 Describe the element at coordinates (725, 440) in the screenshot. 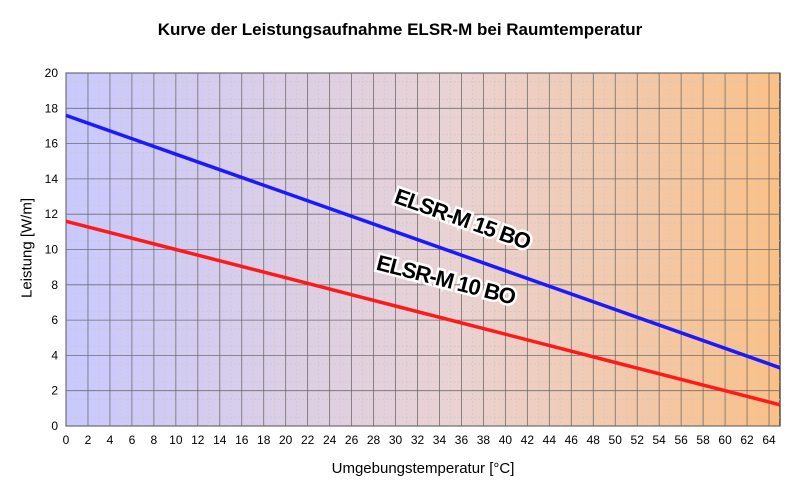

I see `x-tick-label: 60` at that location.